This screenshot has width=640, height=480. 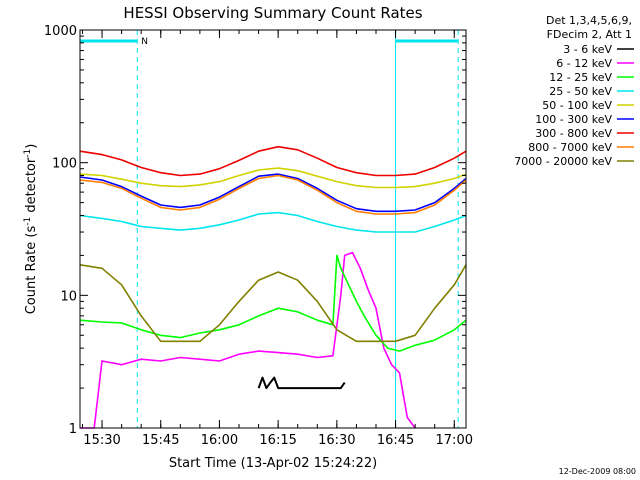 I want to click on legend-entry-label-9: 7000 - 20000 keV, so click(x=563, y=161).